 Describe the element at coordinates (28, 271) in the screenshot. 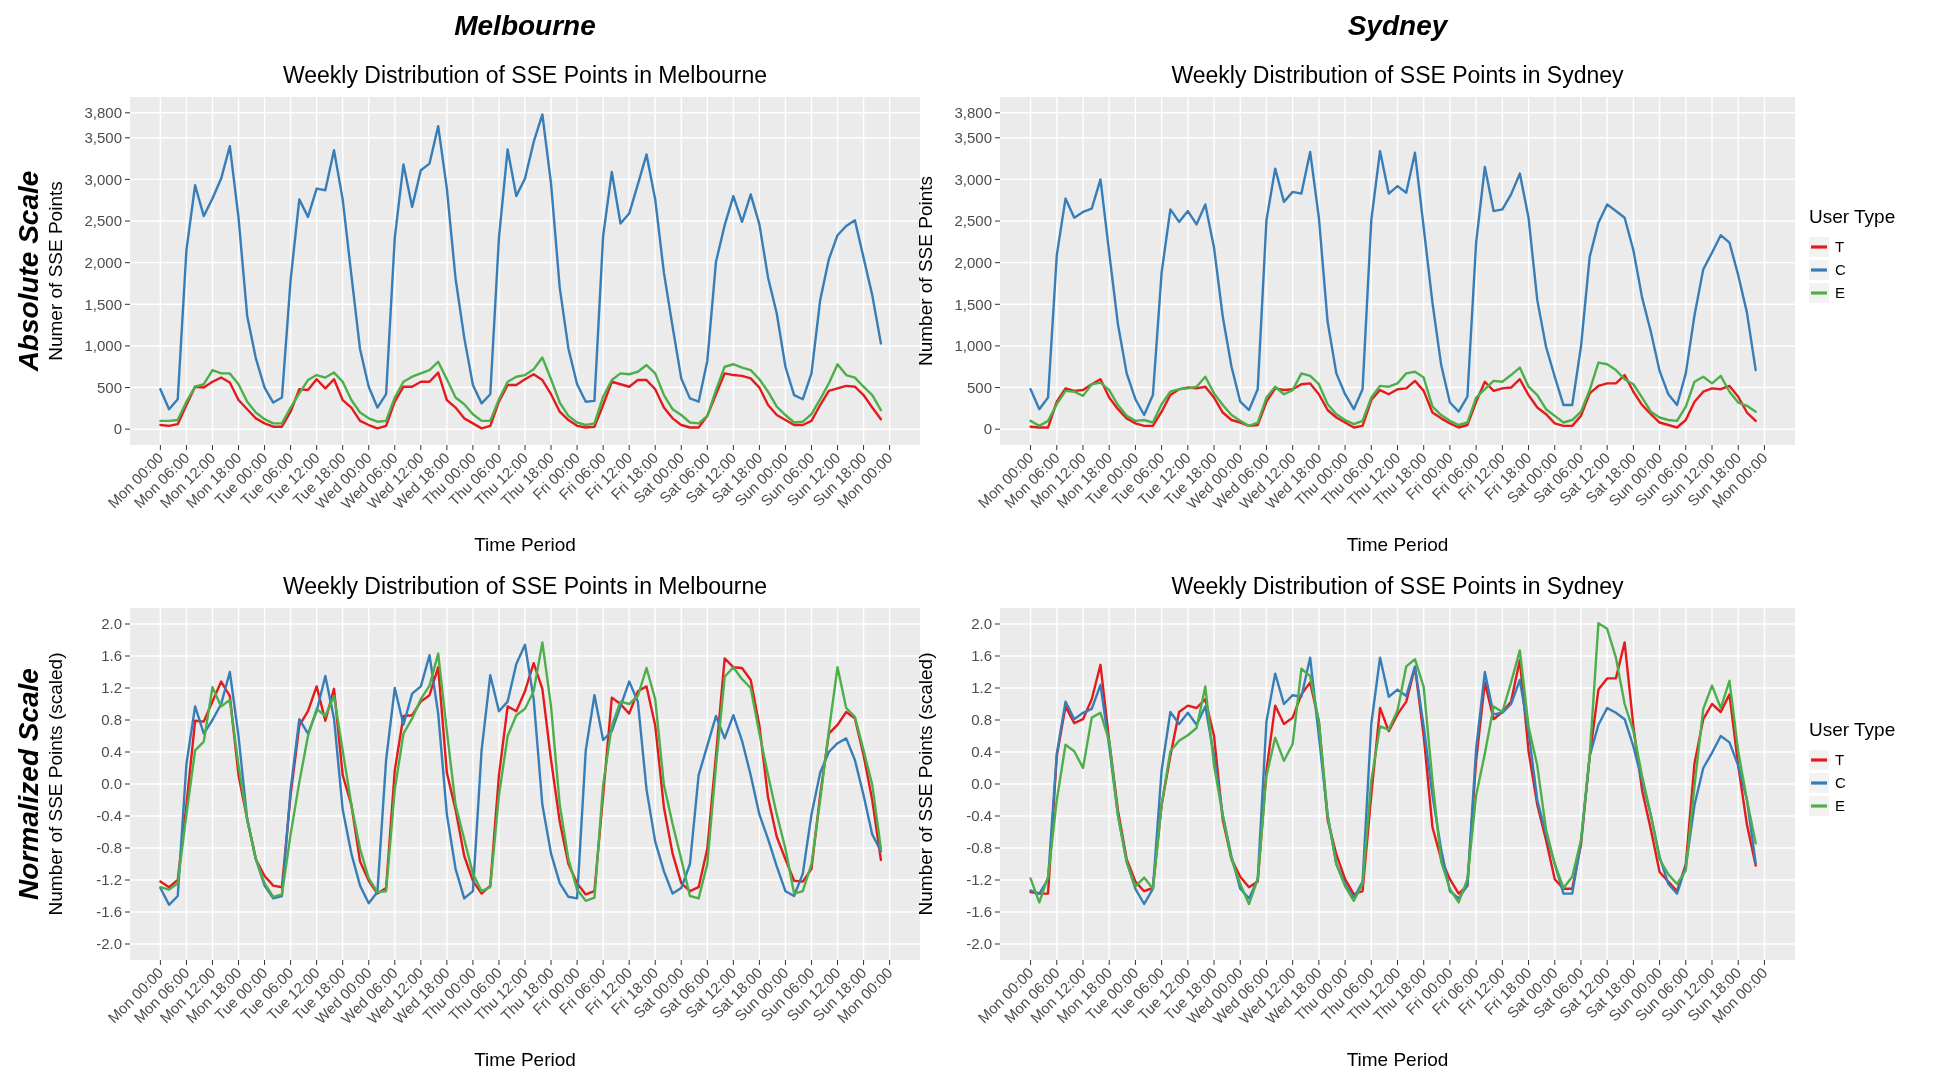

I see `text: Absolute Scale` at that location.